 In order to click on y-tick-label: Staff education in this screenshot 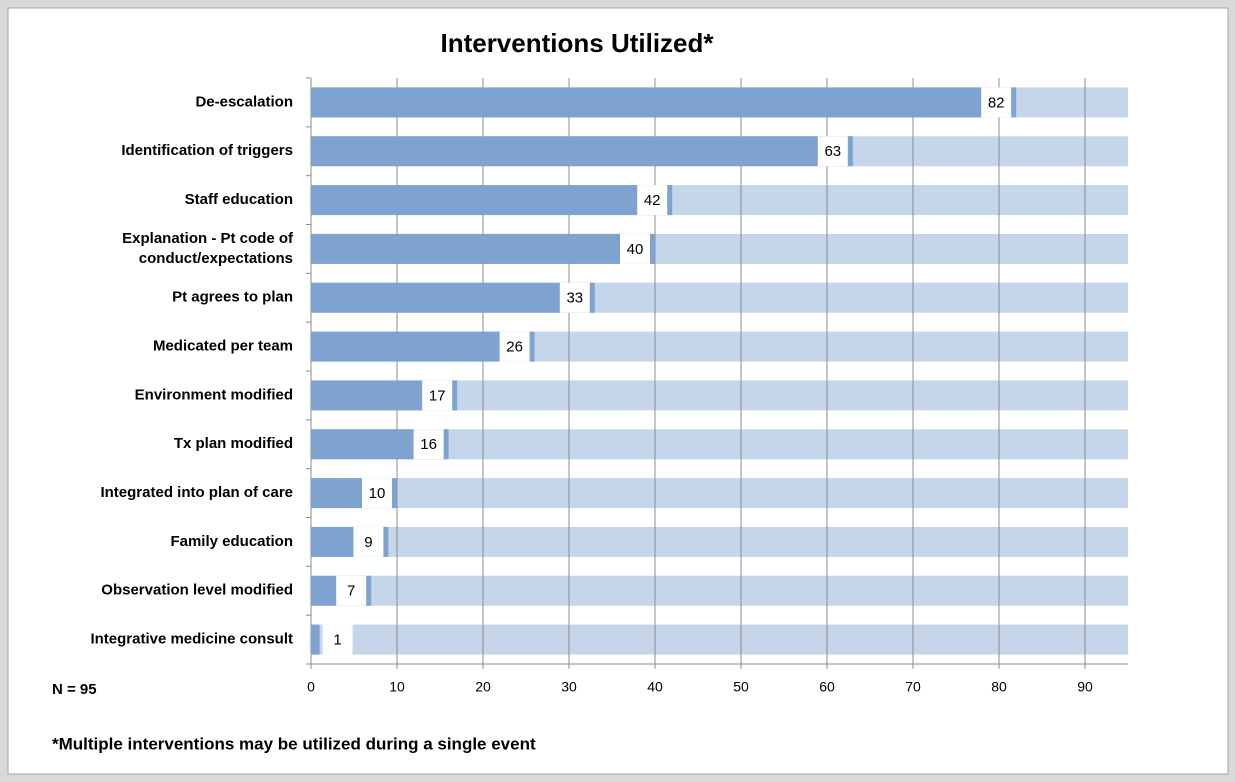, I will do `click(239, 199)`.